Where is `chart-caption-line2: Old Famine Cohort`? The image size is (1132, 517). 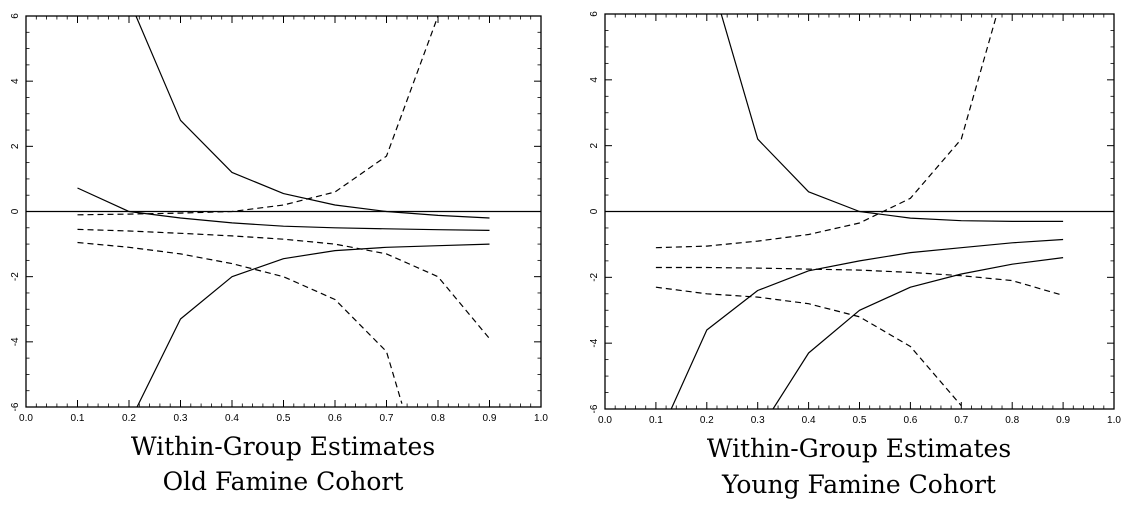 chart-caption-line2: Old Famine Cohort is located at coordinates (283, 481).